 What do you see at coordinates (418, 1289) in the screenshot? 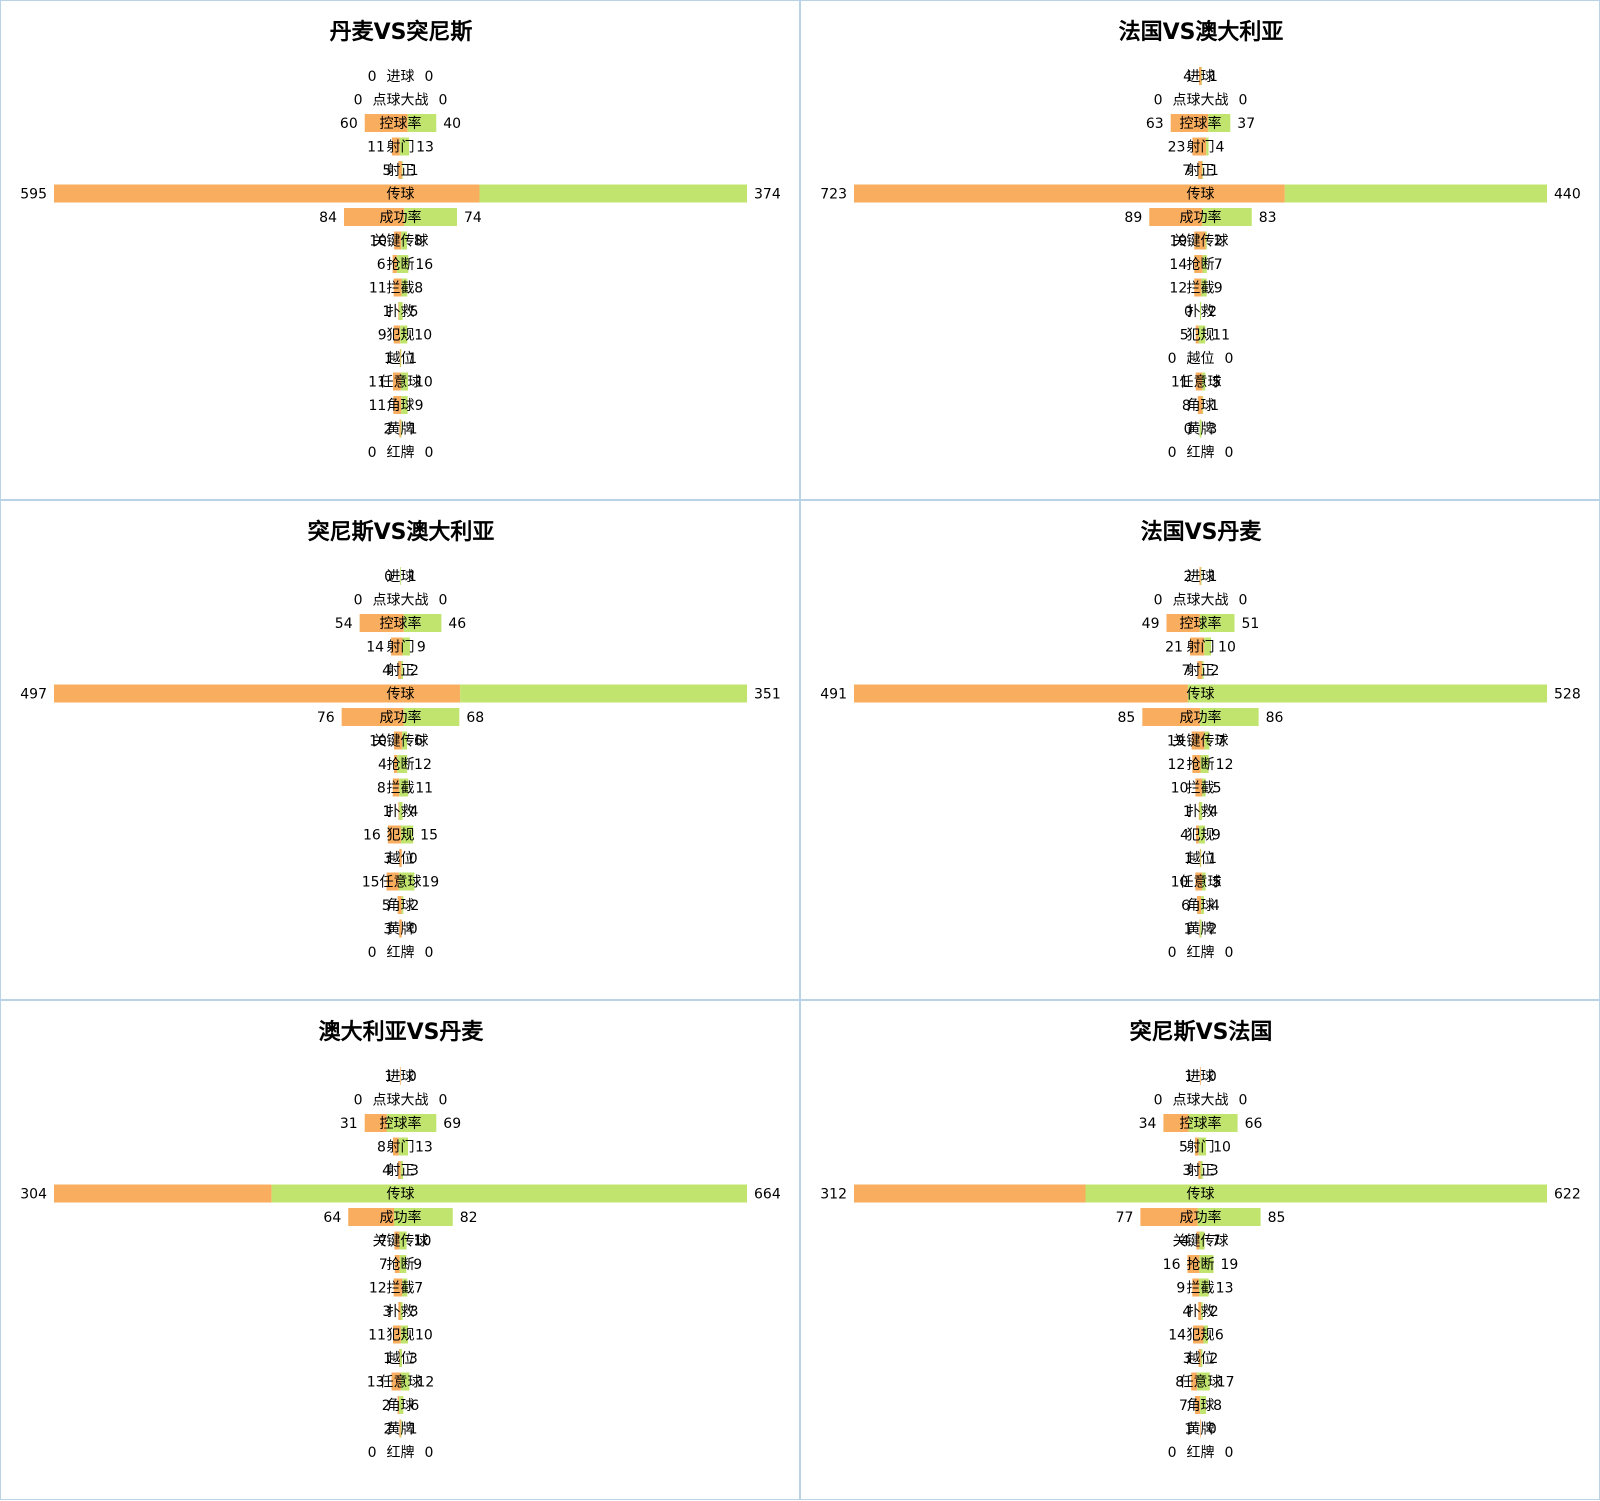
I see `value-right-interceptions: 7` at bounding box center [418, 1289].